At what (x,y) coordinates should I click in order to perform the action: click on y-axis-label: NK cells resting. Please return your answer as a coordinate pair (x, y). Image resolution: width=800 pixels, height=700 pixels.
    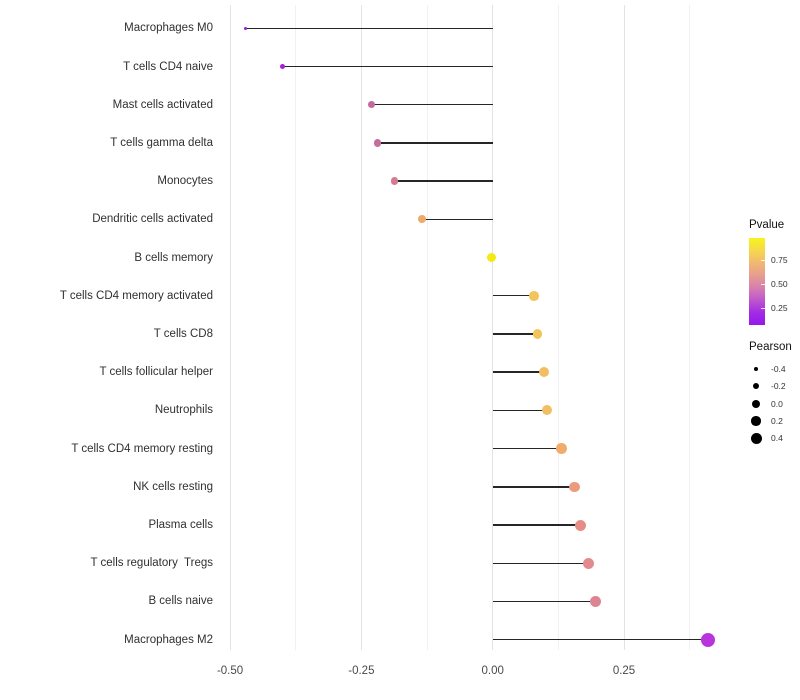
    Looking at the image, I should click on (173, 486).